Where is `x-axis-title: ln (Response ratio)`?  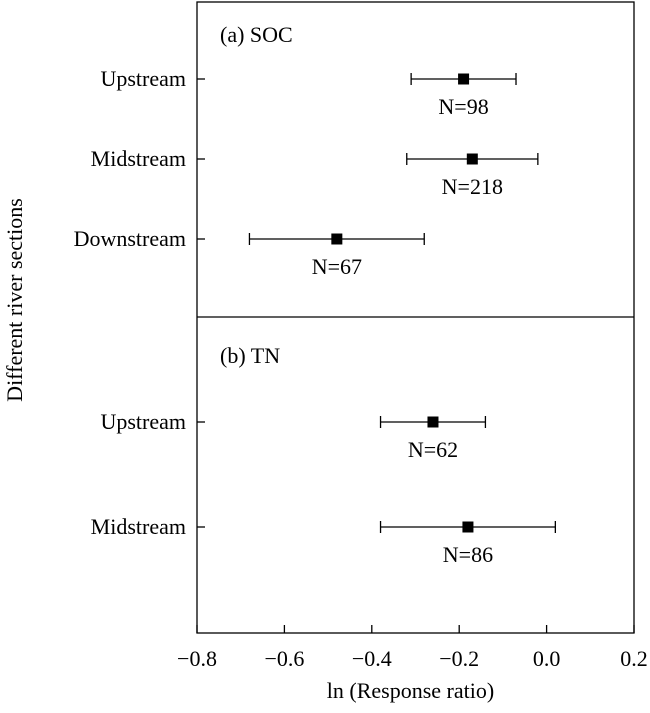 x-axis-title: ln (Response ratio) is located at coordinates (410, 690).